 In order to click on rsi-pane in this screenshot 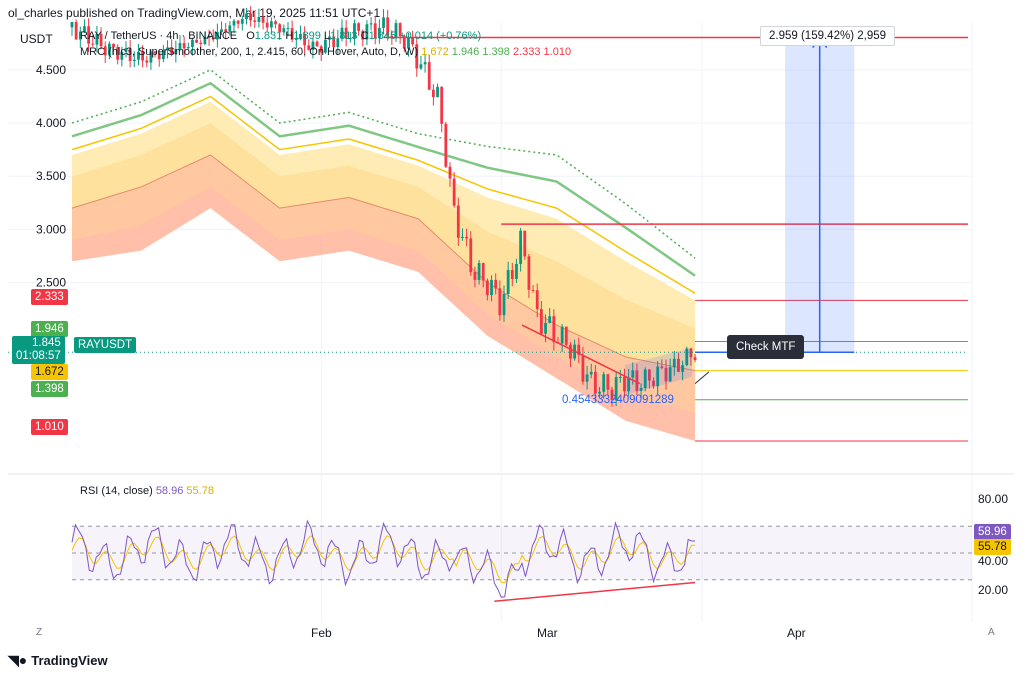, I will do `click(521, 560)`.